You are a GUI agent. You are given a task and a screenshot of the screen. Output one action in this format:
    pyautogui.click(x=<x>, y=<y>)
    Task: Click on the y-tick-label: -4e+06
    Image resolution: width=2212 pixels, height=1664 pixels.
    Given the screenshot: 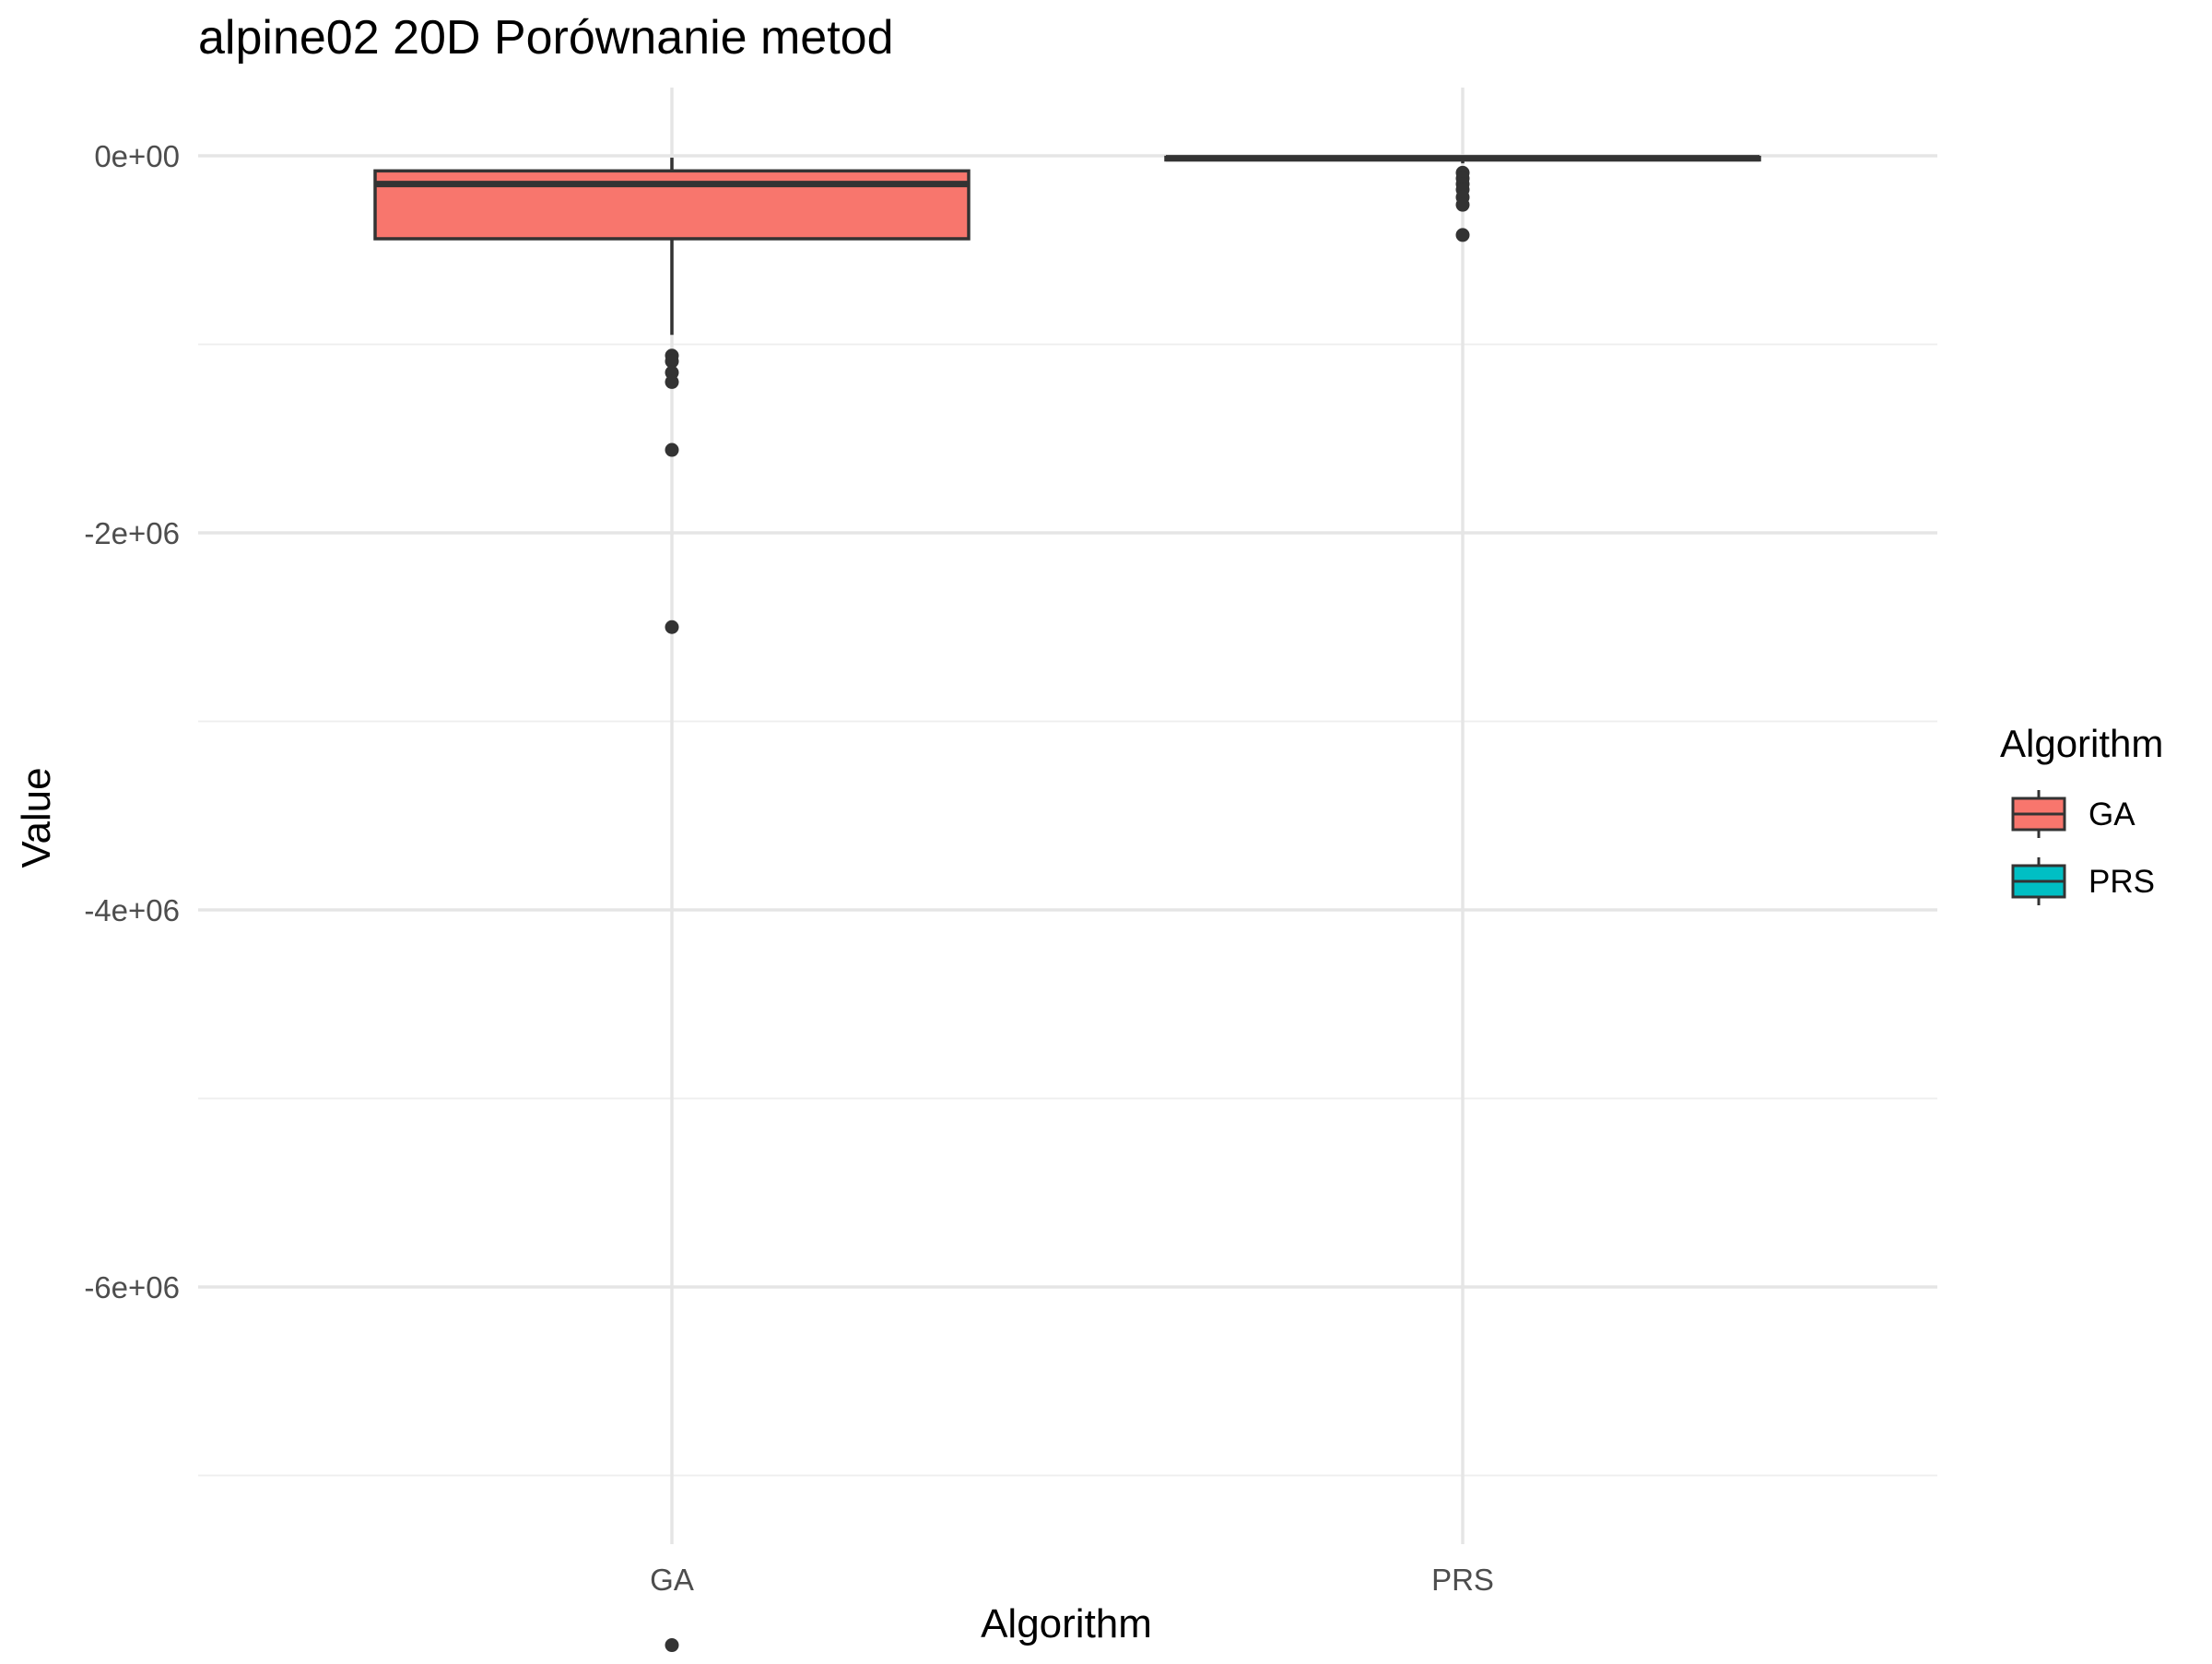 What is the action you would take?
    pyautogui.click(x=132, y=910)
    